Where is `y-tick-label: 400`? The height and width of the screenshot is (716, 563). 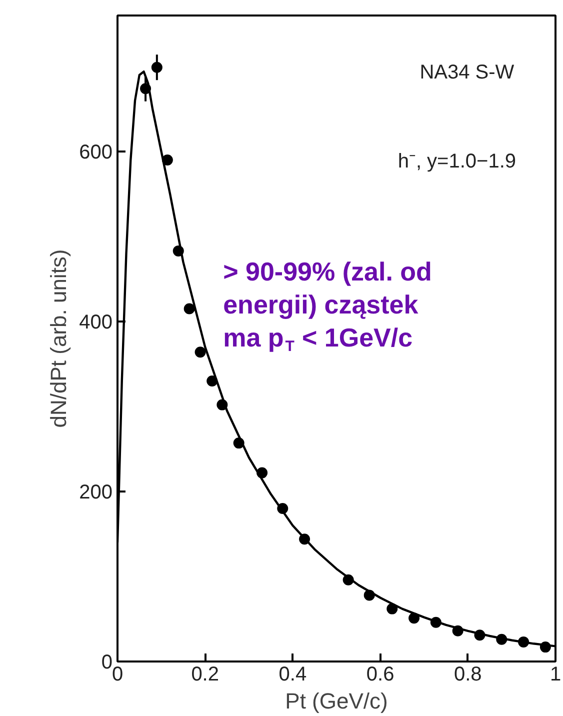 y-tick-label: 400 is located at coordinates (96, 323).